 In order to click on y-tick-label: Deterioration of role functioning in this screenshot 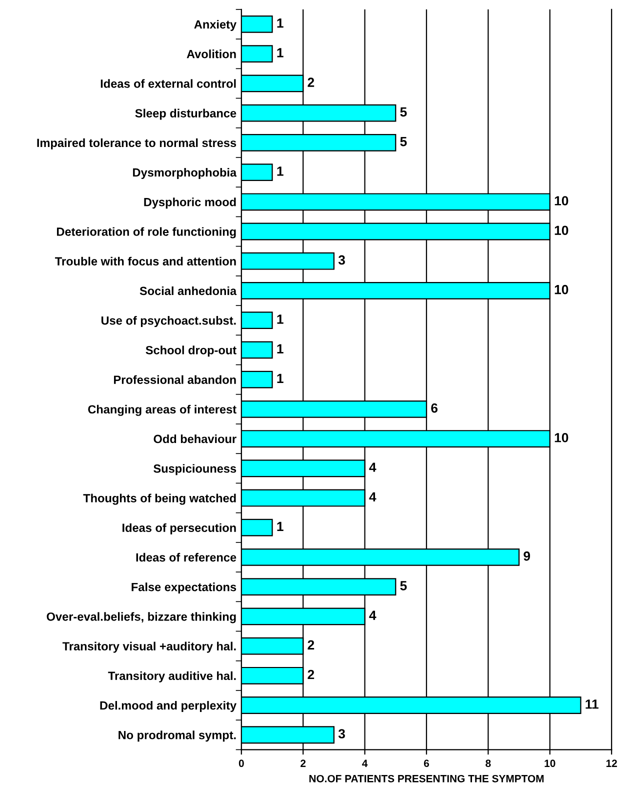, I will do `click(146, 232)`.